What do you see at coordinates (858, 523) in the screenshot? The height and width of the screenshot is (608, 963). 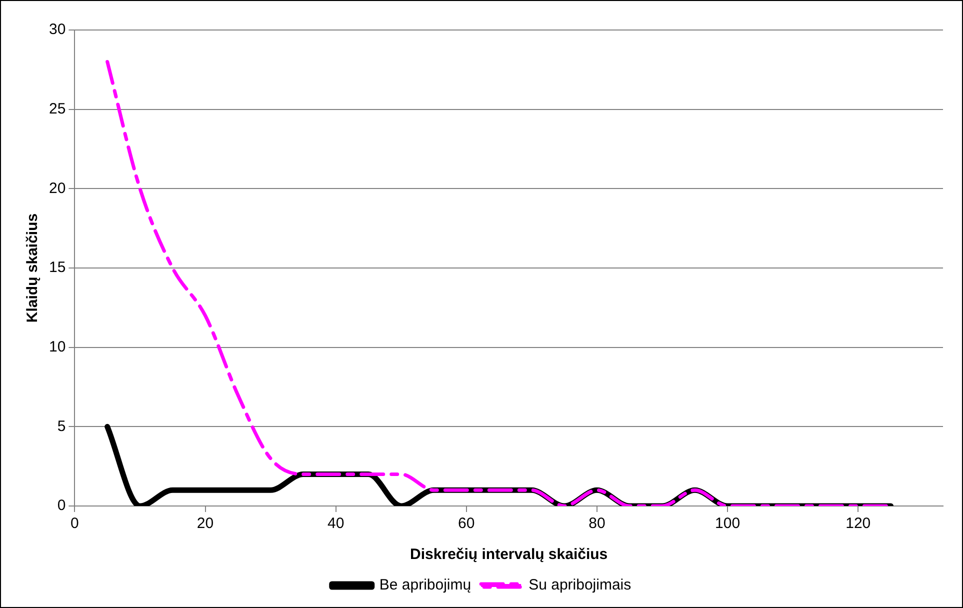 I see `x-tick-label: 120` at bounding box center [858, 523].